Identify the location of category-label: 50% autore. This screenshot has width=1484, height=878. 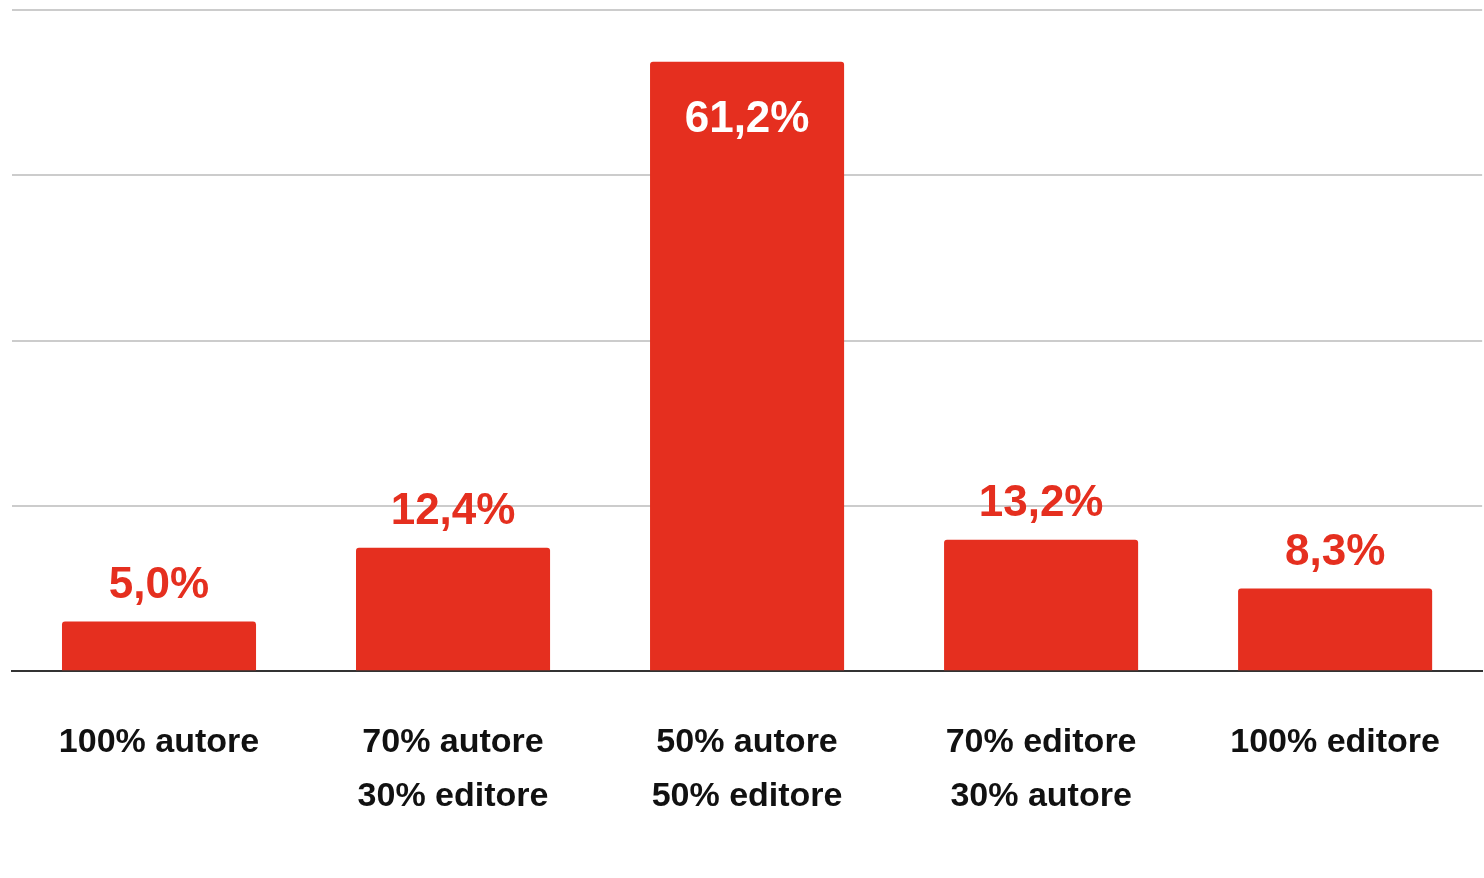
(747, 739).